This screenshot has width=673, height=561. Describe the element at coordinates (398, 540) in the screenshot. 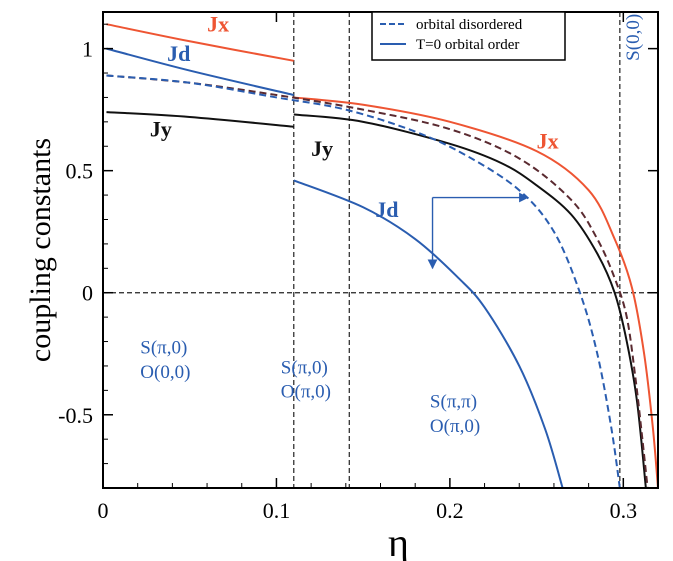

I see `x-axis-title: η` at that location.